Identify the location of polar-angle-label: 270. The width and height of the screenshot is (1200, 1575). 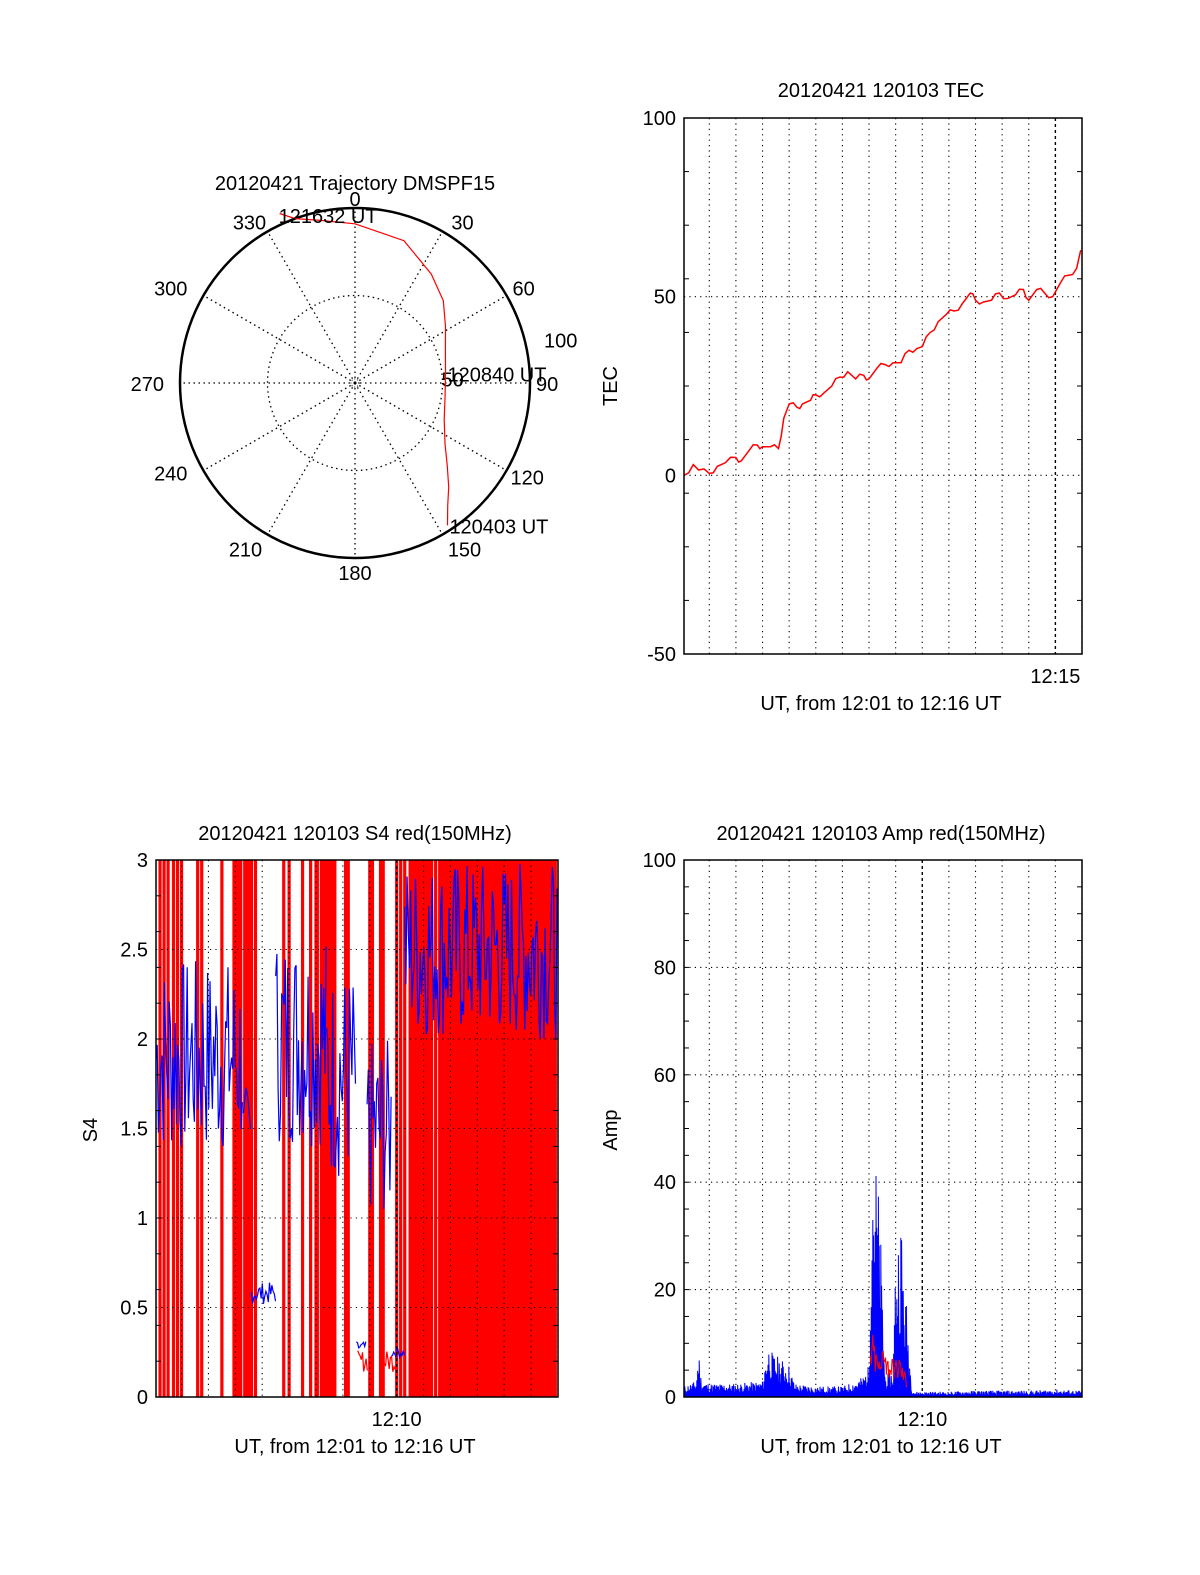
(147, 385).